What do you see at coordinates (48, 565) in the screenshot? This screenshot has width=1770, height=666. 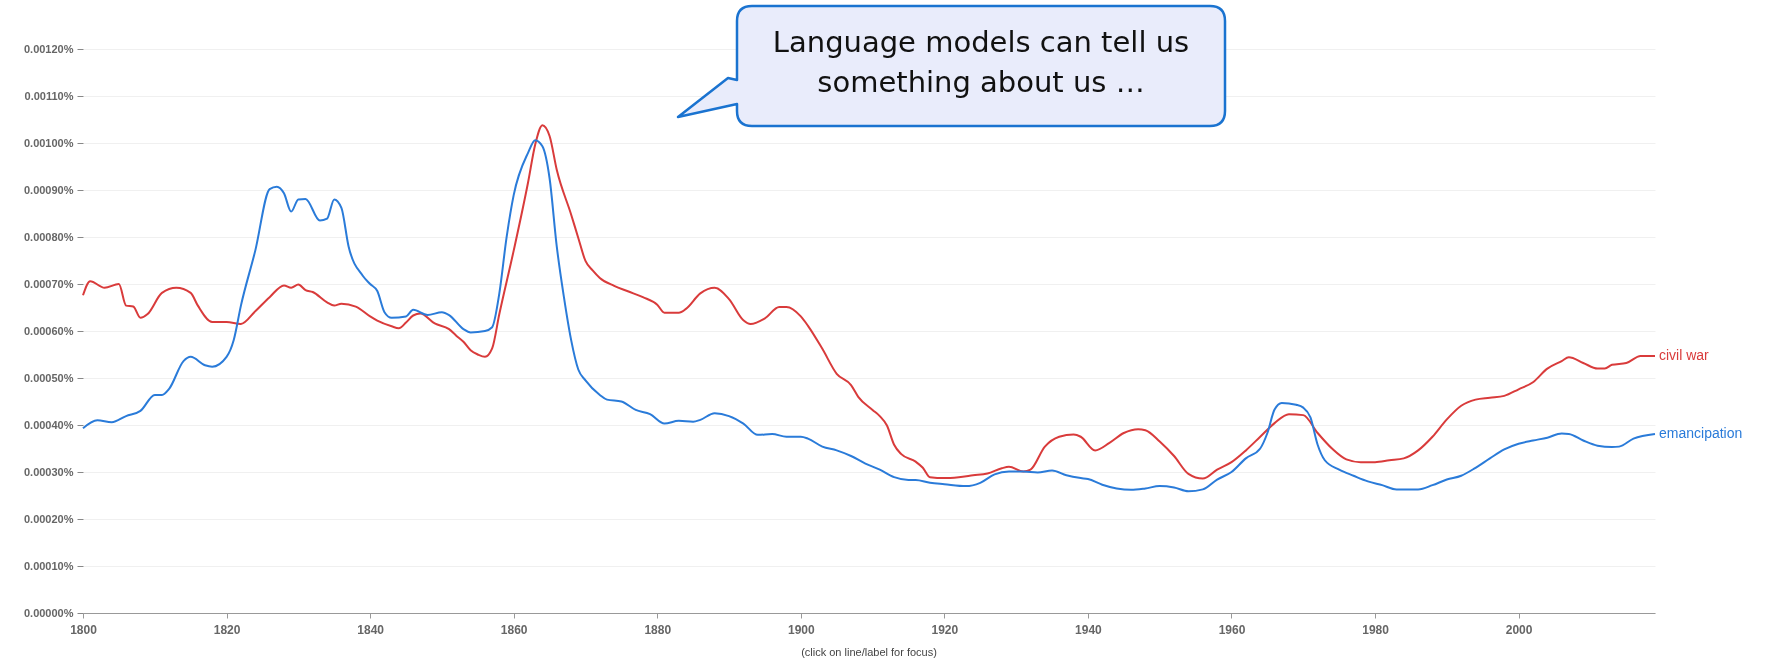 I see `y-tick-label: 0.00010%` at bounding box center [48, 565].